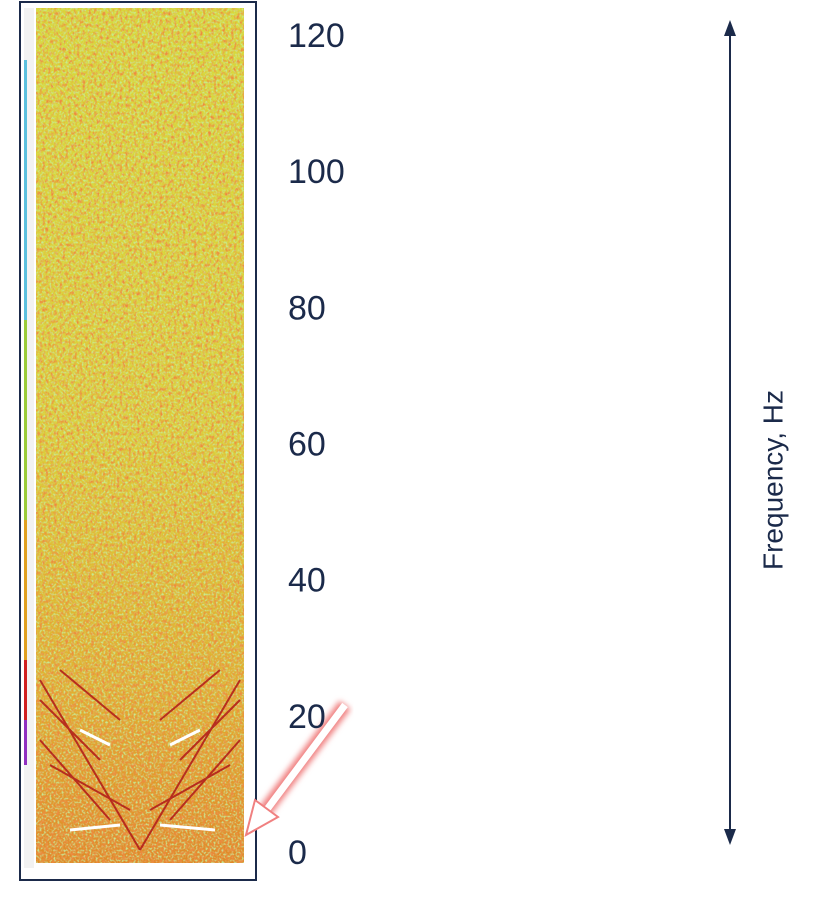 Image resolution: width=817 pixels, height=908 pixels. I want to click on y-tick-label: 20, so click(307, 717).